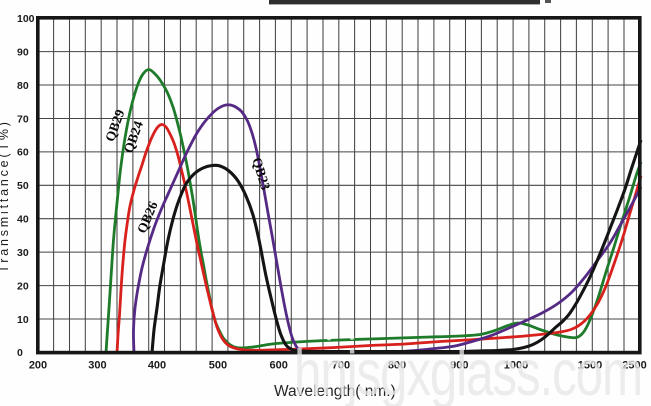 Image resolution: width=651 pixels, height=406 pixels. What do you see at coordinates (634, 366) in the screenshot?
I see `svg-text: 2500` at bounding box center [634, 366].